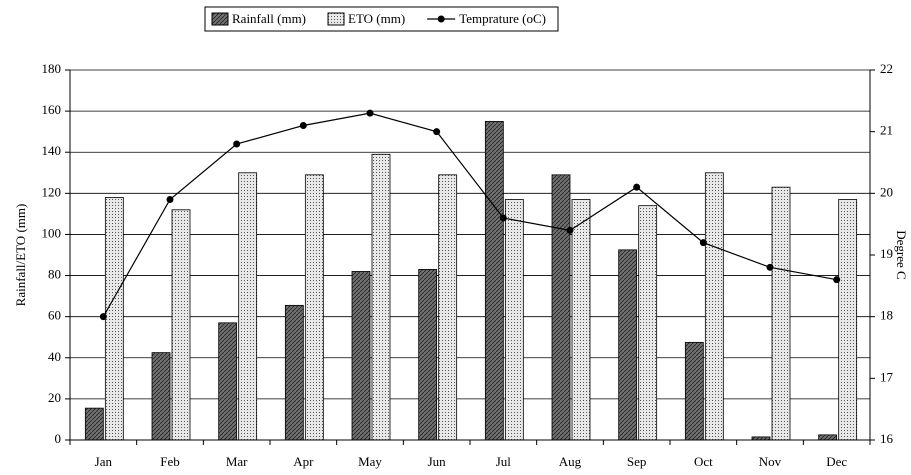 This screenshot has height=475, width=911. Describe the element at coordinates (20, 255) in the screenshot. I see `y-axis-label: Rainfall/ETO (mm)` at that location.